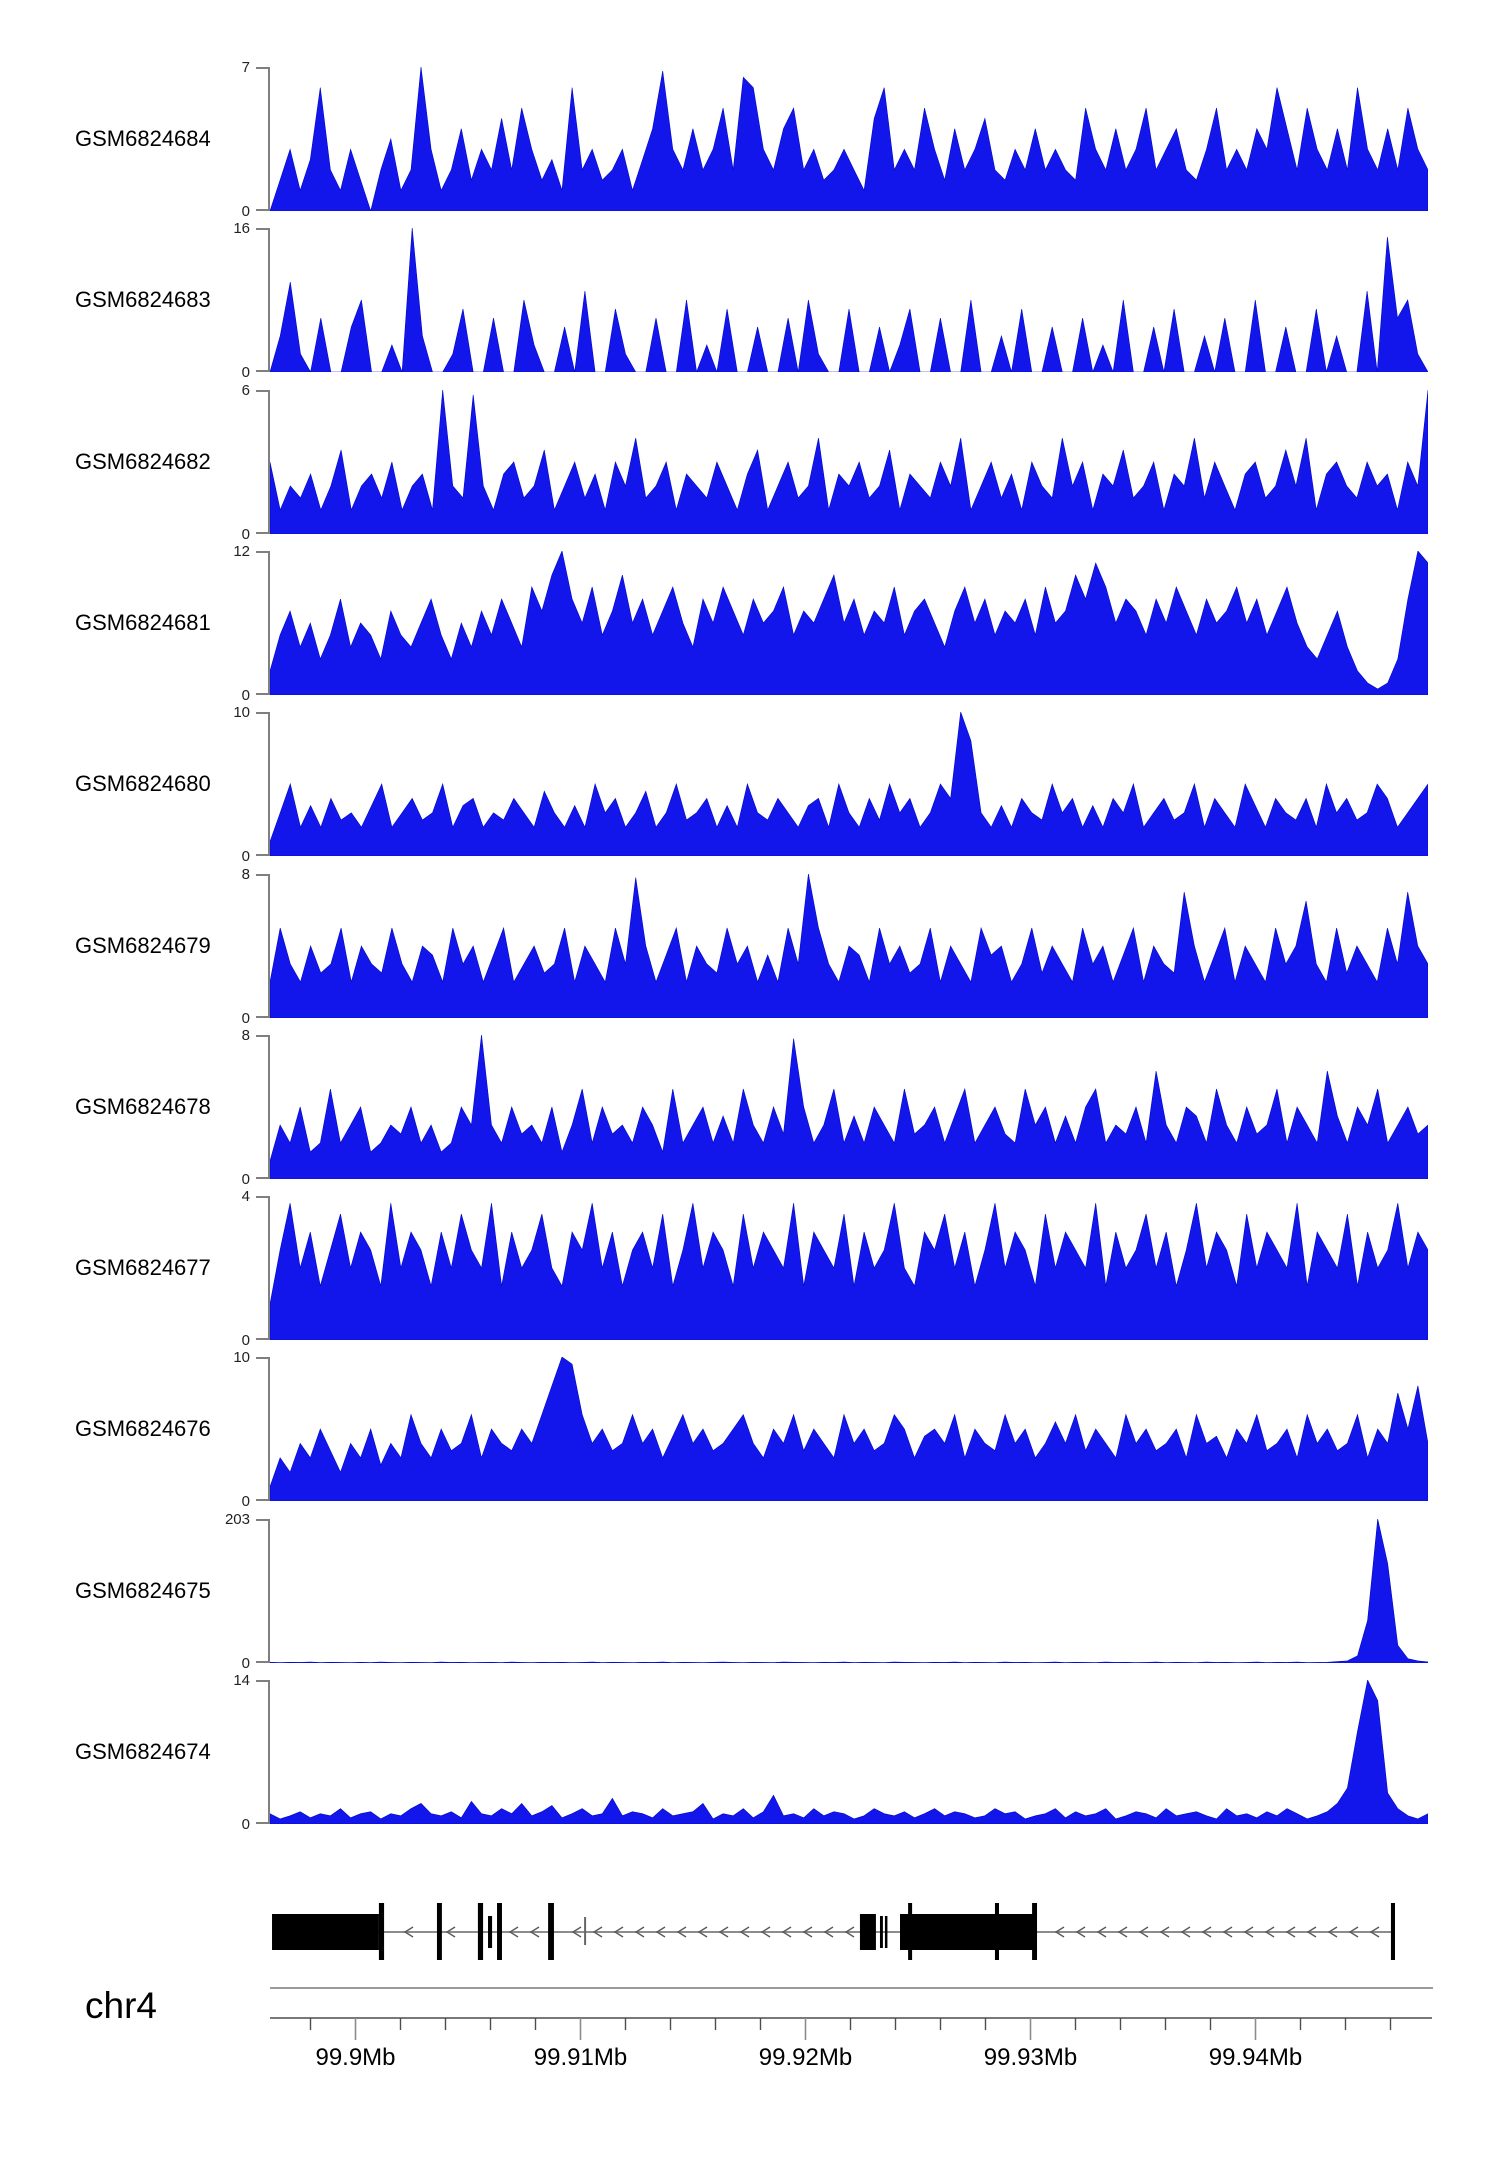 This screenshot has height=2170, width=1500. Describe the element at coordinates (143, 299) in the screenshot. I see `track-label: GSM6824683` at that location.